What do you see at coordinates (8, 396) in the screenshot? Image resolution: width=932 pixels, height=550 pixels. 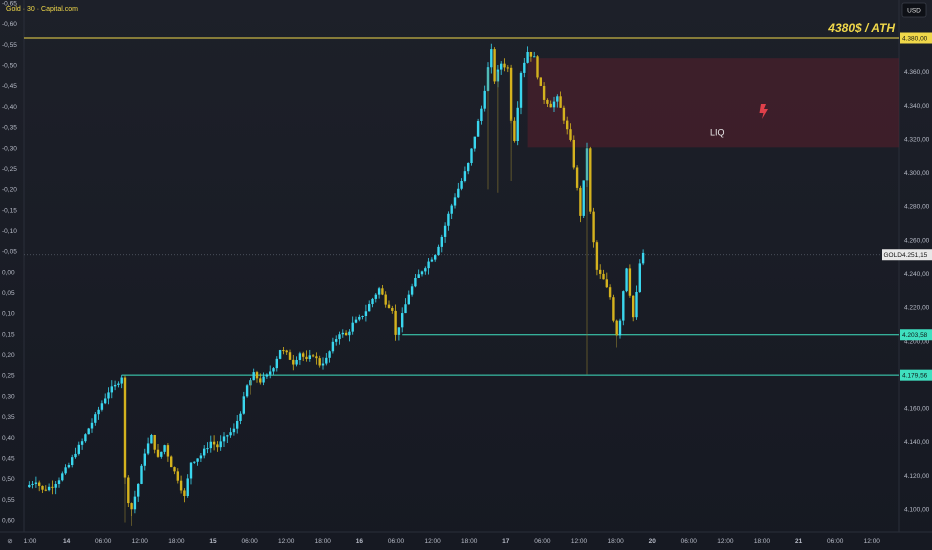 I see `left-axis-tick: 0,30` at bounding box center [8, 396].